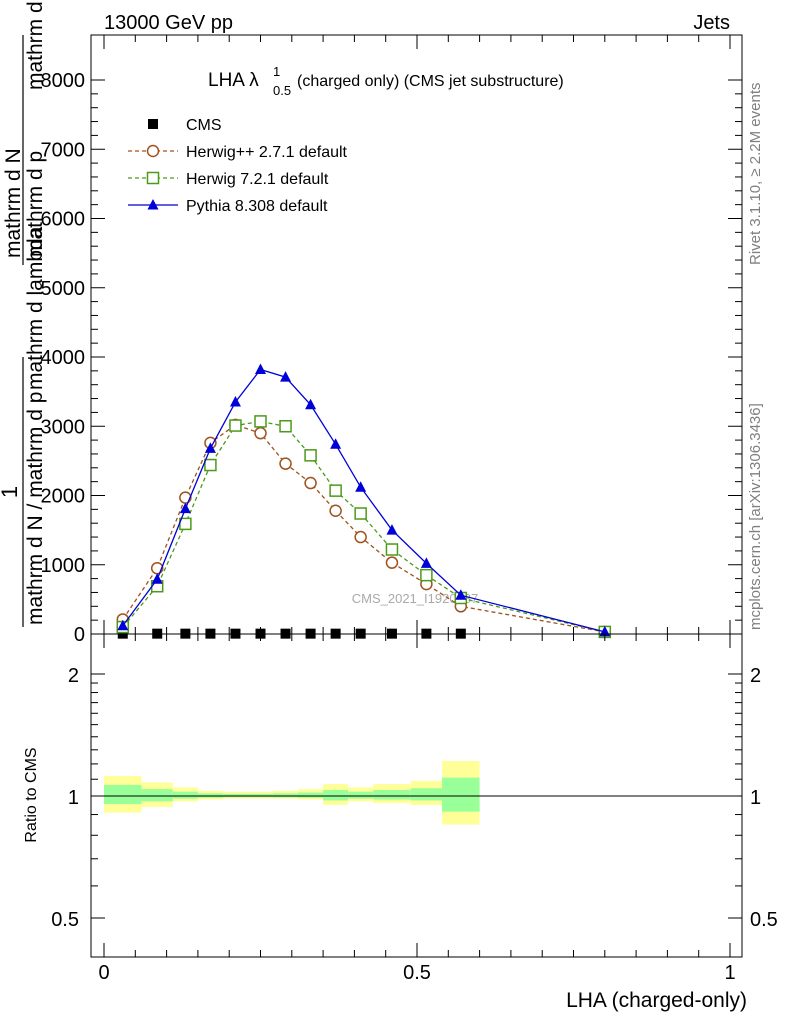 This screenshot has height=1024, width=786. I want to click on ratio-y-tick-label-right: 0.5, so click(764, 920).